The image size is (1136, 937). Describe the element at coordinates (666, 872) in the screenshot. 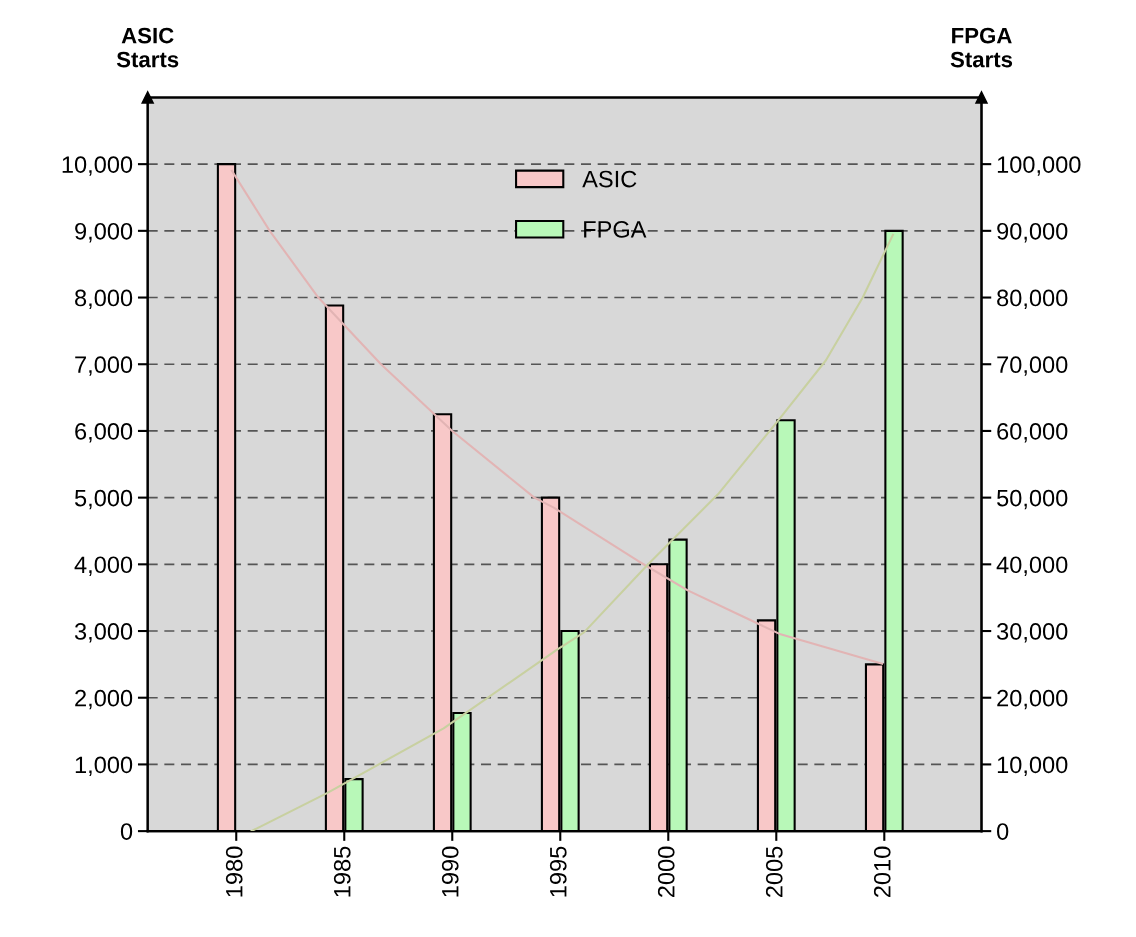

I see `x-tick-label: 2000` at that location.